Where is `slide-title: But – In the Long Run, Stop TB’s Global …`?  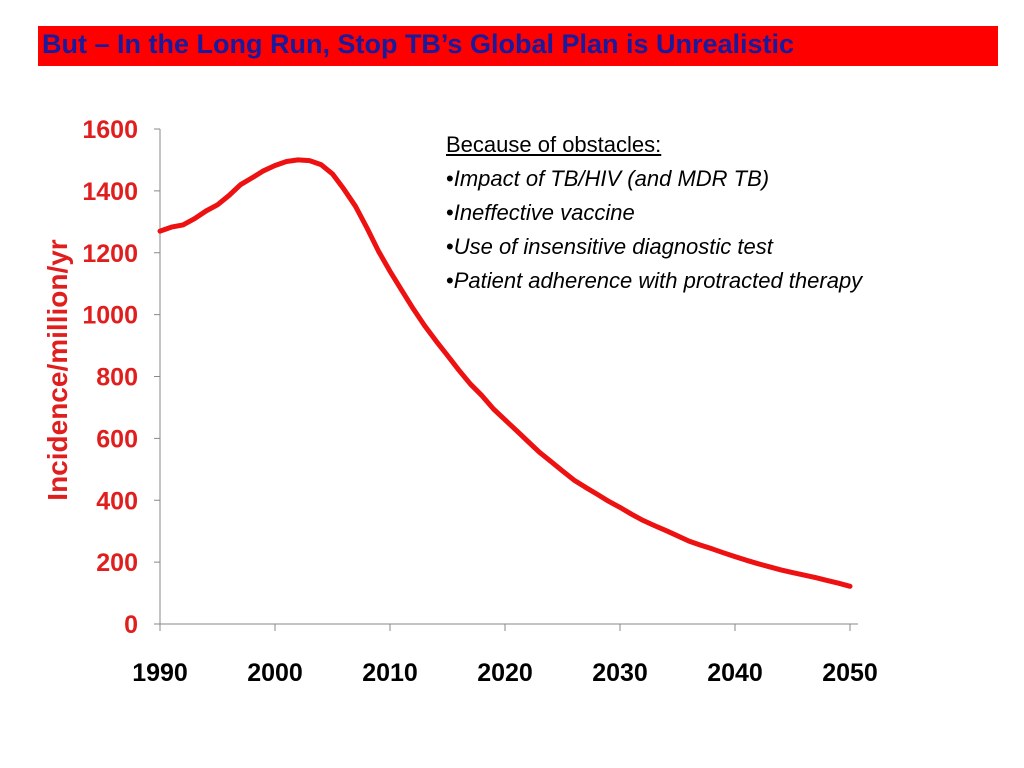 slide-title: But – In the Long Run, Stop TB’s Global … is located at coordinates (418, 44).